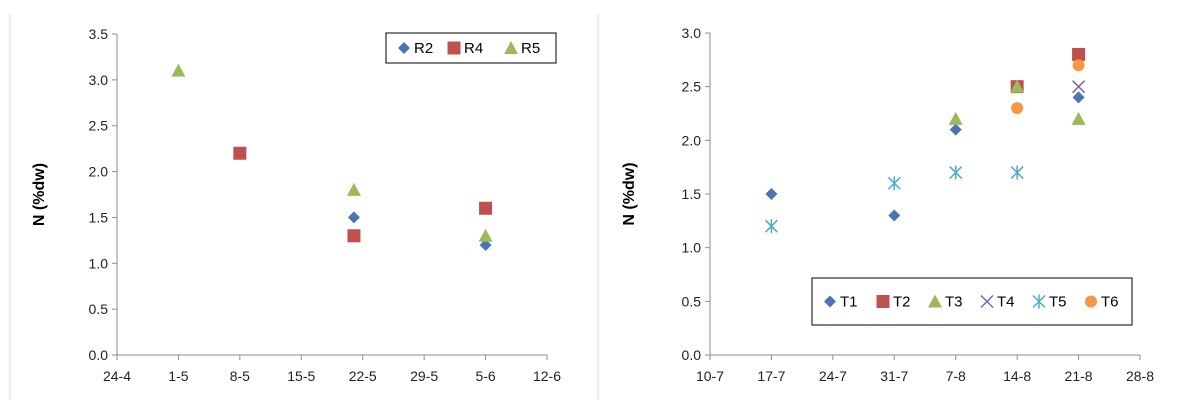 Image resolution: width=1181 pixels, height=400 pixels. I want to click on x-tick-label: 29-5, so click(424, 376).